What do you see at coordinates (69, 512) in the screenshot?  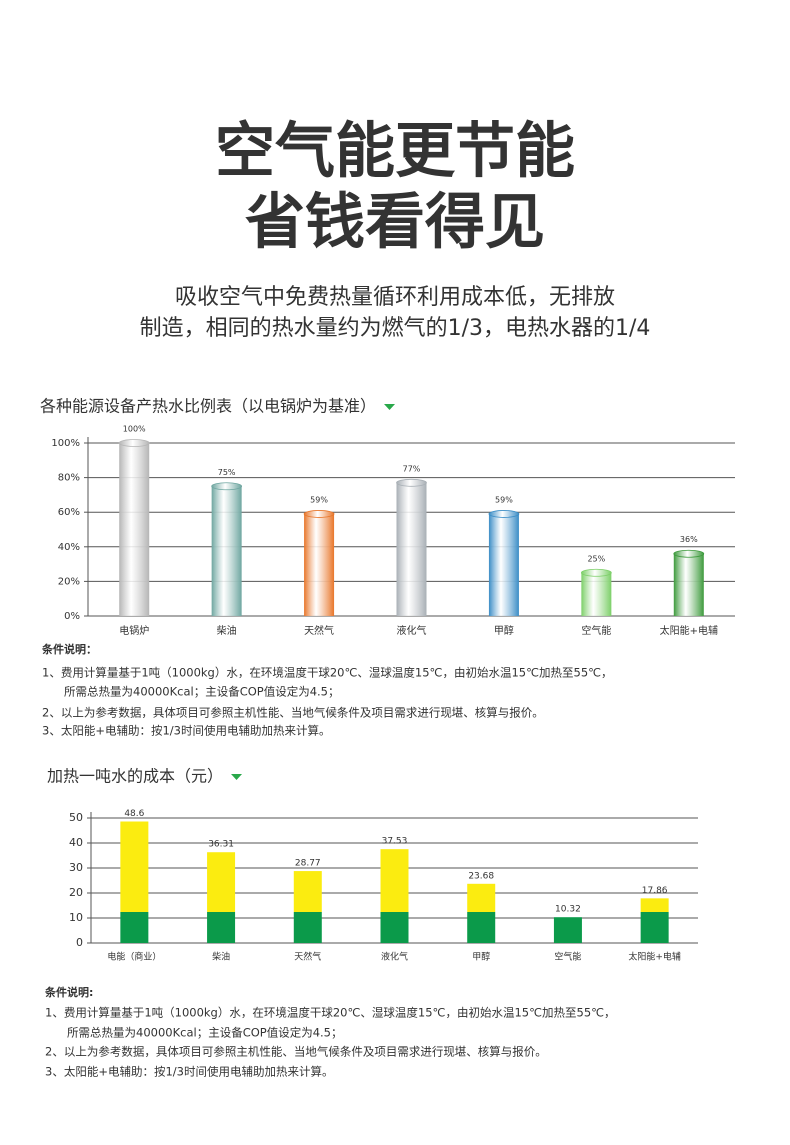 I see `y-tick-label: 60%` at bounding box center [69, 512].